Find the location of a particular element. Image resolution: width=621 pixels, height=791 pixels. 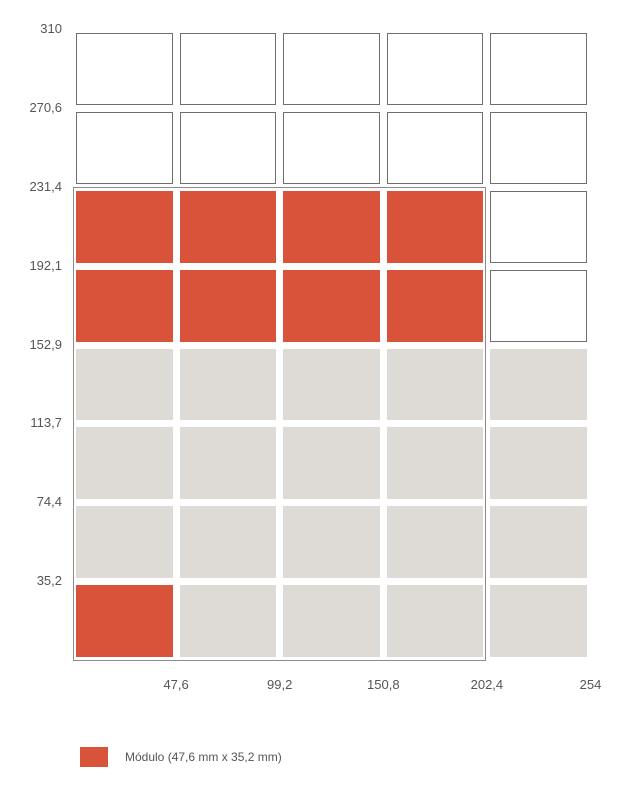

y-tick-label: 231,4 is located at coordinates (45, 186).